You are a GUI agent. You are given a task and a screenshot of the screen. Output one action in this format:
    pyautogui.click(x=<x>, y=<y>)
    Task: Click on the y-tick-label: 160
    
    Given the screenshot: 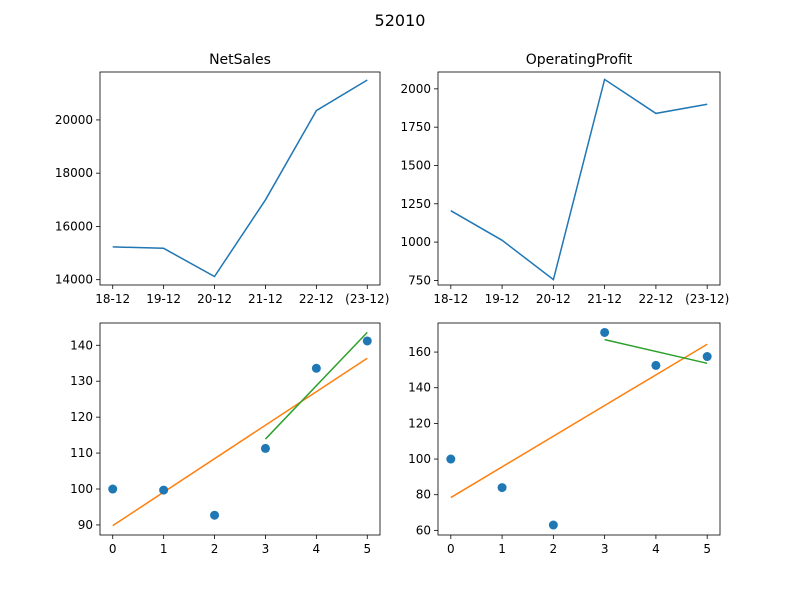 What is the action you would take?
    pyautogui.click(x=419, y=352)
    